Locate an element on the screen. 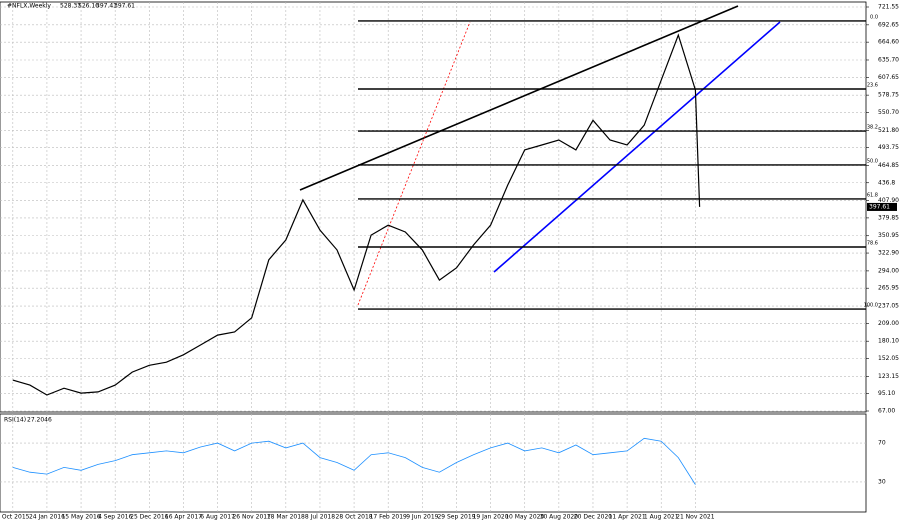 The width and height of the screenshot is (900, 522). y-tick-label: 123.15 is located at coordinates (888, 376).